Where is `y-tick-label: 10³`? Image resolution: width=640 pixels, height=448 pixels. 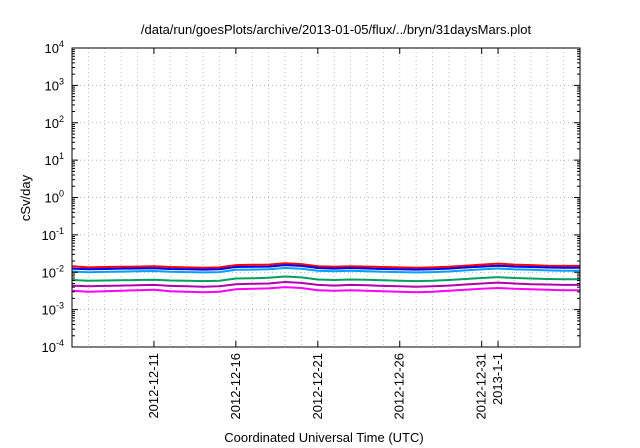
y-tick-label: 10³ is located at coordinates (54, 84).